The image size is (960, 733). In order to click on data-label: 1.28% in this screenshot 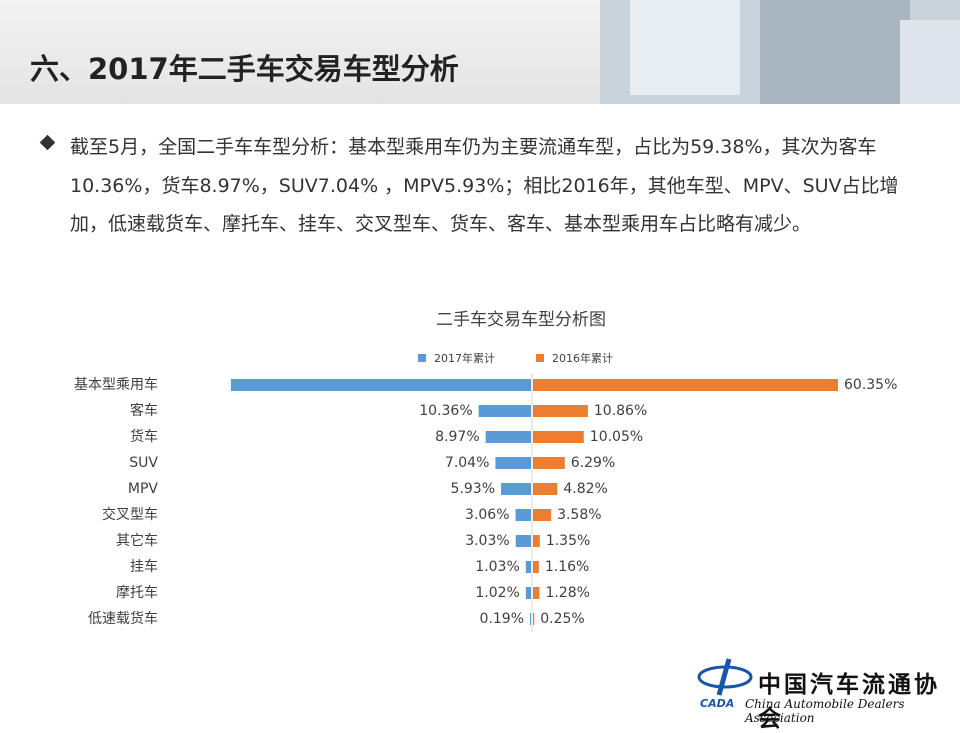, I will do `click(567, 593)`.